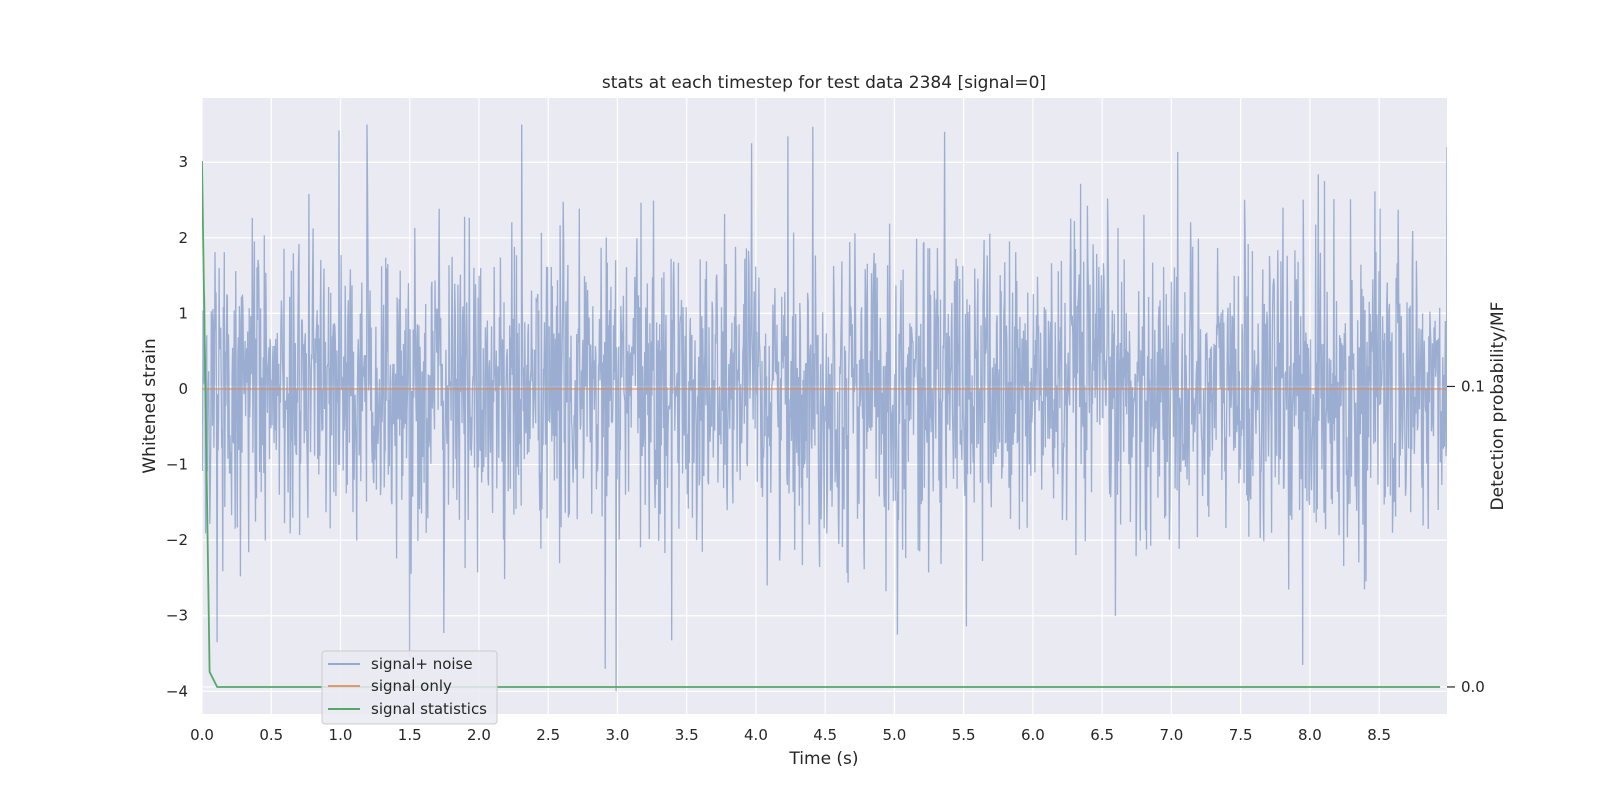 The image size is (1600, 800). What do you see at coordinates (177, 616) in the screenshot?
I see `y-tick-label: −3` at bounding box center [177, 616].